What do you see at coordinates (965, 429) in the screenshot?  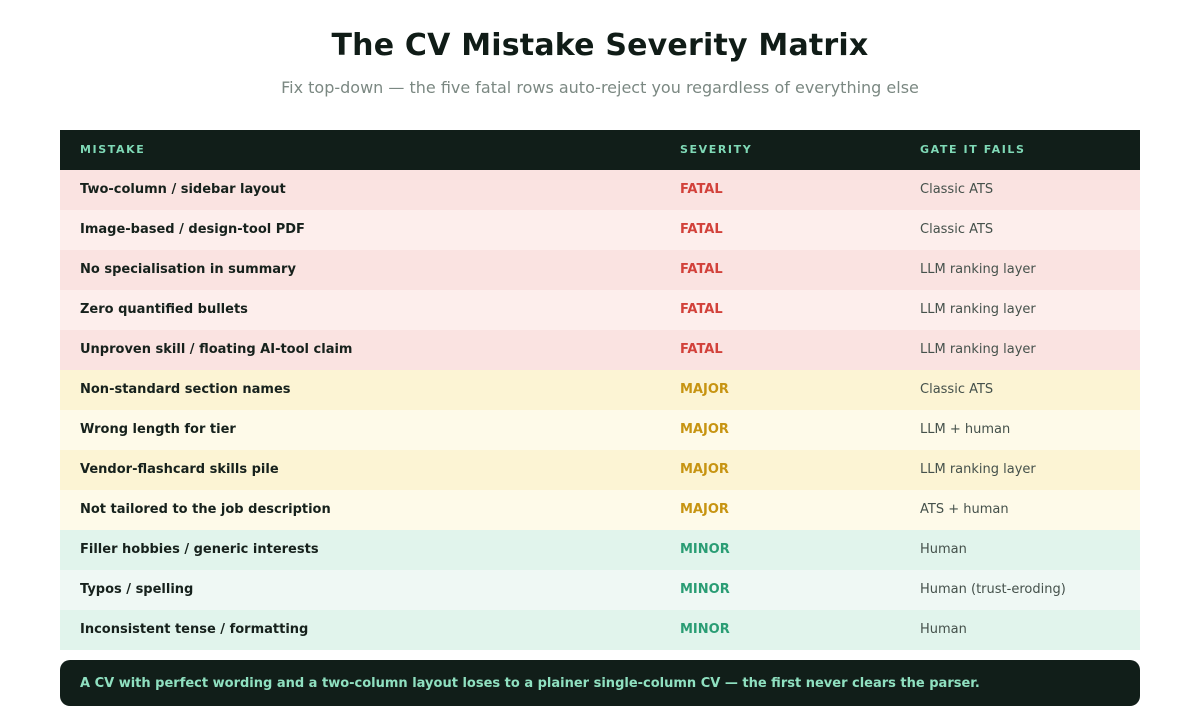 I see `gate-cell: LLM + human` at bounding box center [965, 429].